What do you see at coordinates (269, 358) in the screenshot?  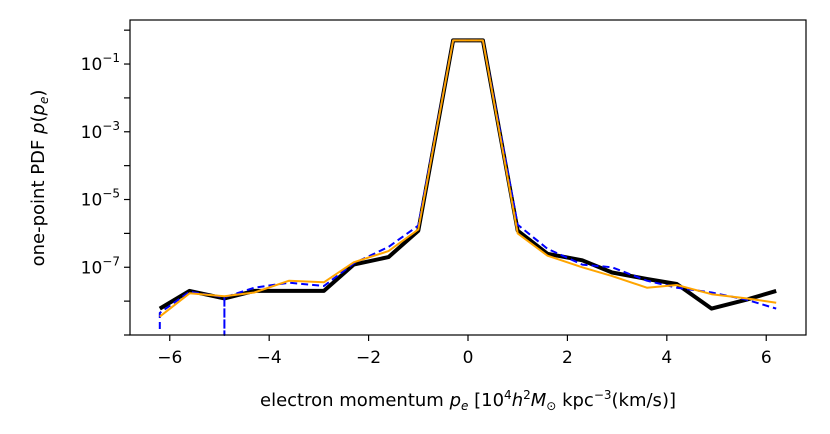 I see `x-tick-label: −4` at bounding box center [269, 358].